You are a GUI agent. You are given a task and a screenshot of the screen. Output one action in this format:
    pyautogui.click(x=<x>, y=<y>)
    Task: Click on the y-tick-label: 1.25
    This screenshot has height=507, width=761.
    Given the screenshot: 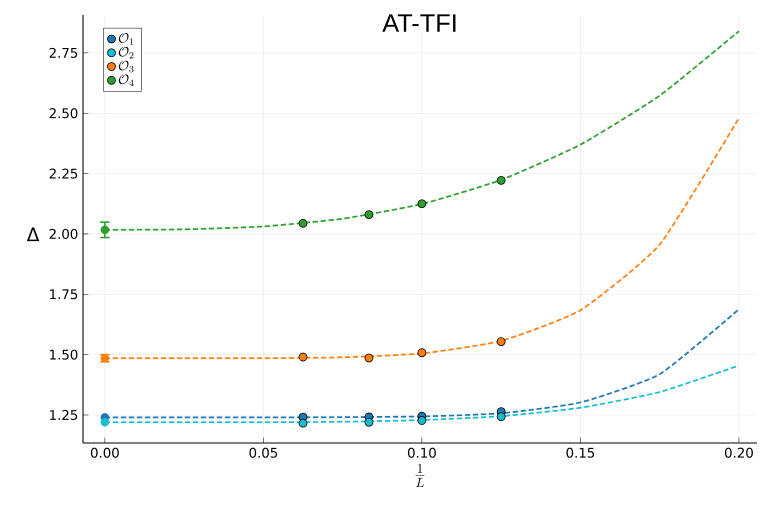 What is the action you would take?
    pyautogui.click(x=64, y=415)
    